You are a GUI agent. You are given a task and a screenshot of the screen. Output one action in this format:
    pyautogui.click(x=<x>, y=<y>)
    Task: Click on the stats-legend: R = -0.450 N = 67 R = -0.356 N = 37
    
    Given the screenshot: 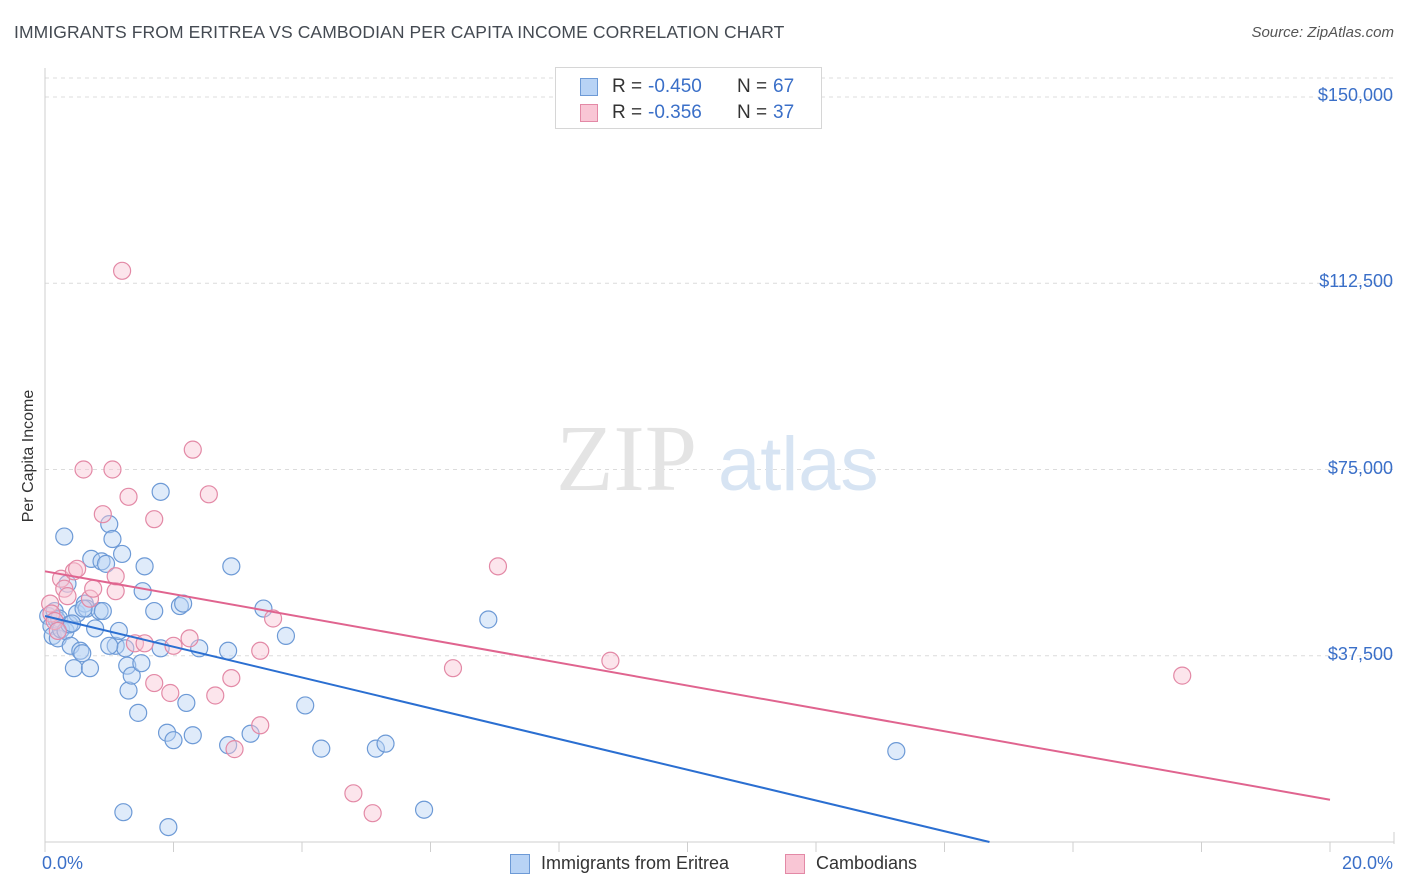 What is the action you would take?
    pyautogui.click(x=688, y=98)
    